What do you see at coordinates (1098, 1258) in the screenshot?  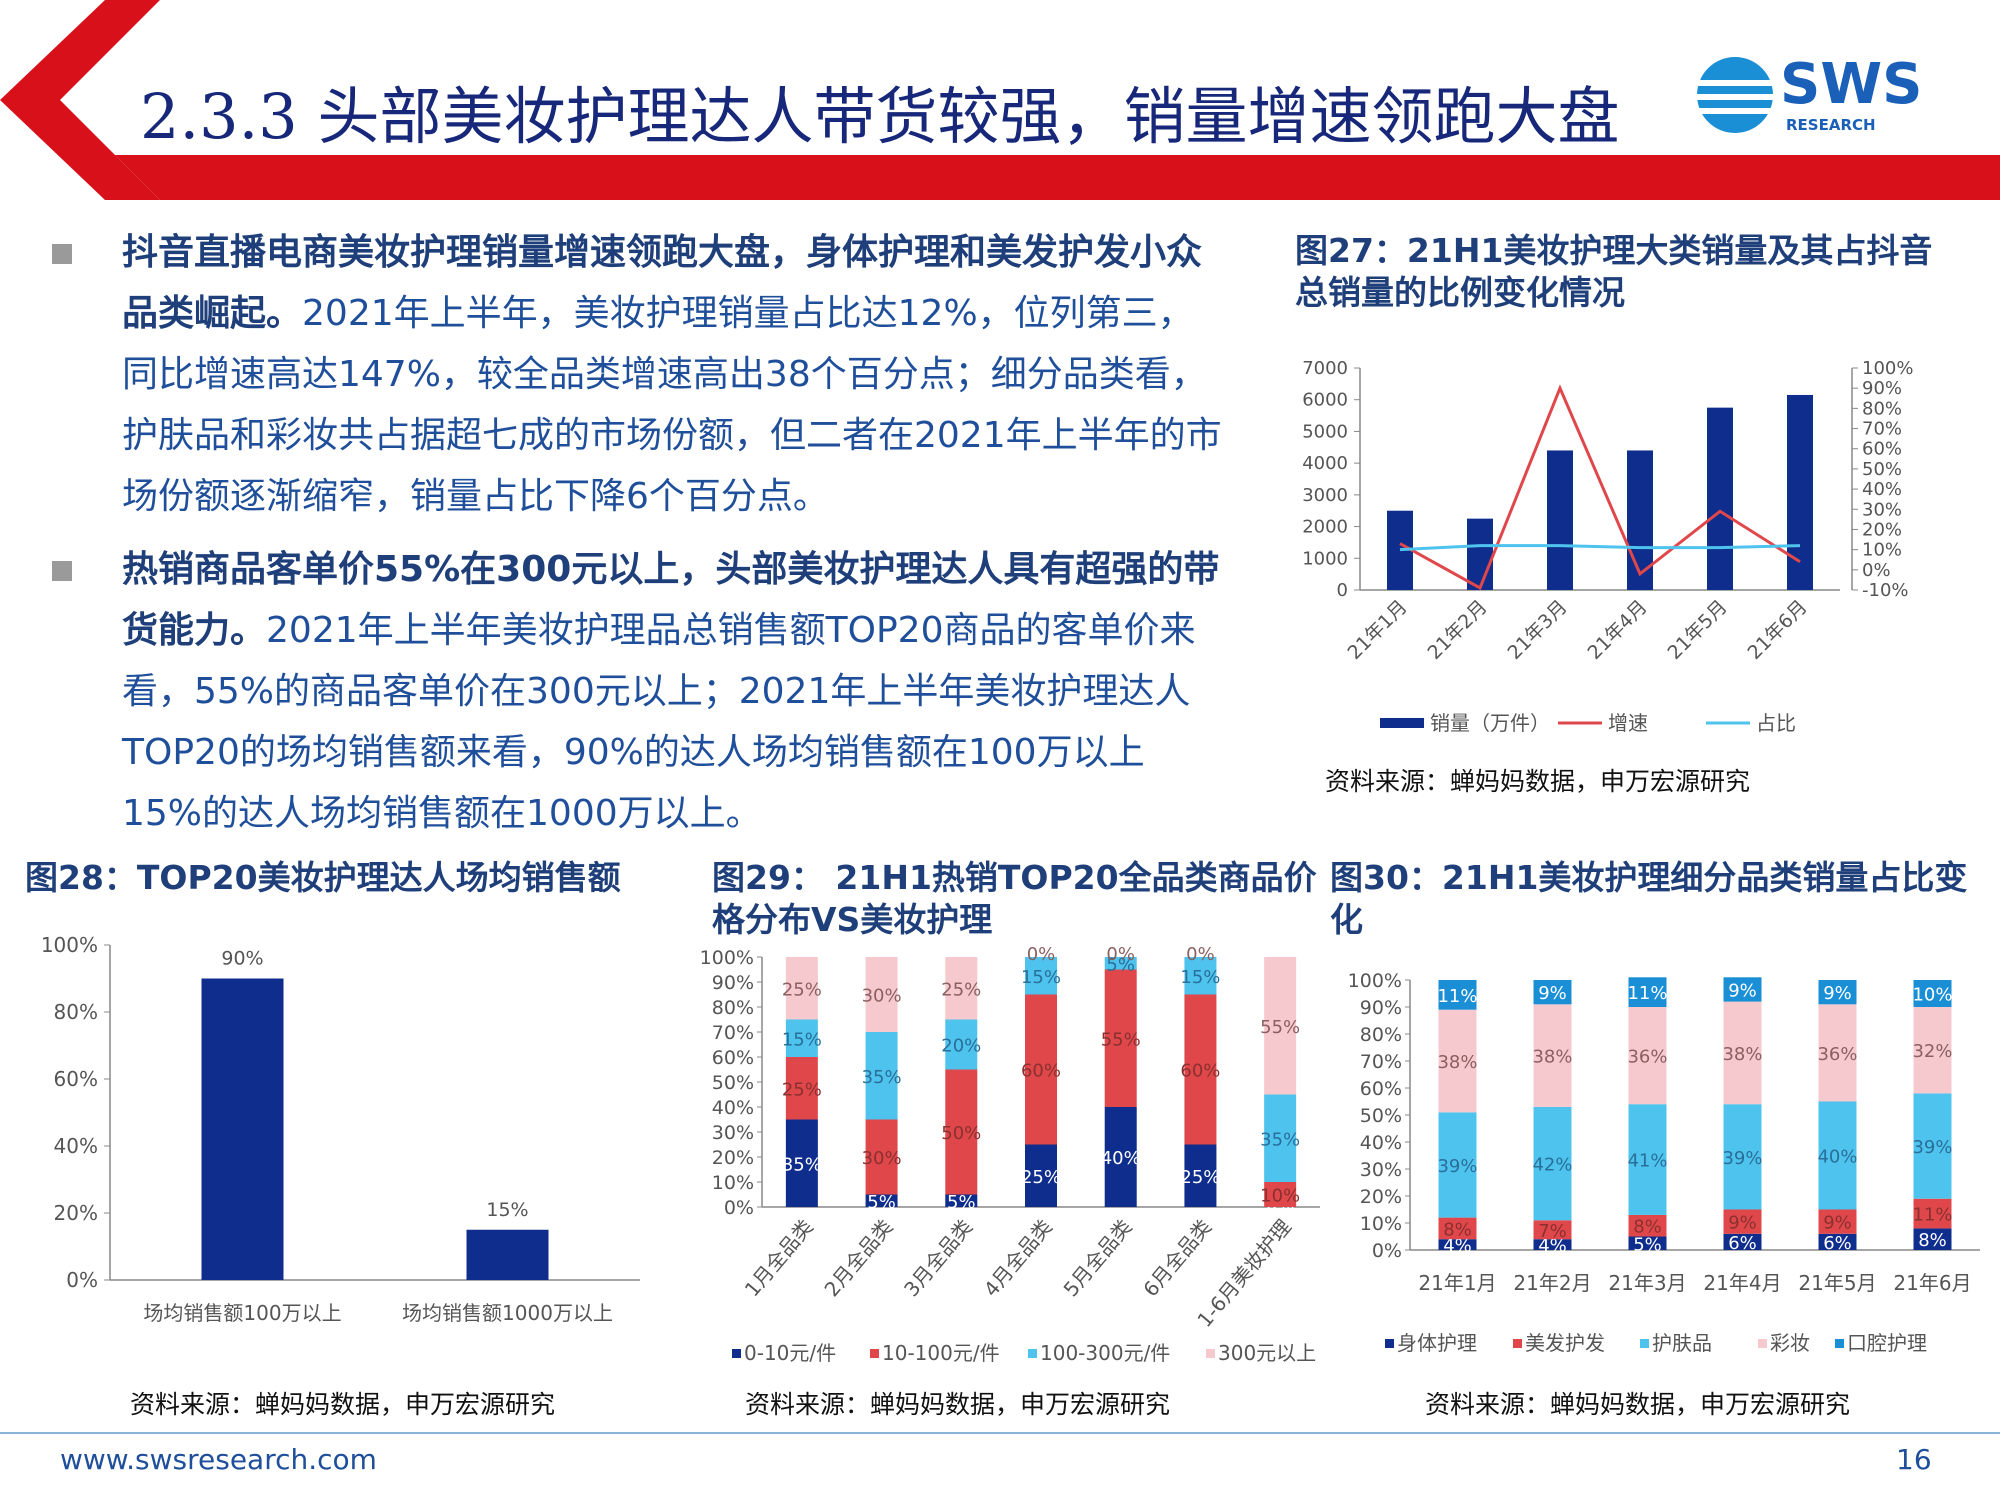 I see `fig29-x-label: 5月全品类` at bounding box center [1098, 1258].